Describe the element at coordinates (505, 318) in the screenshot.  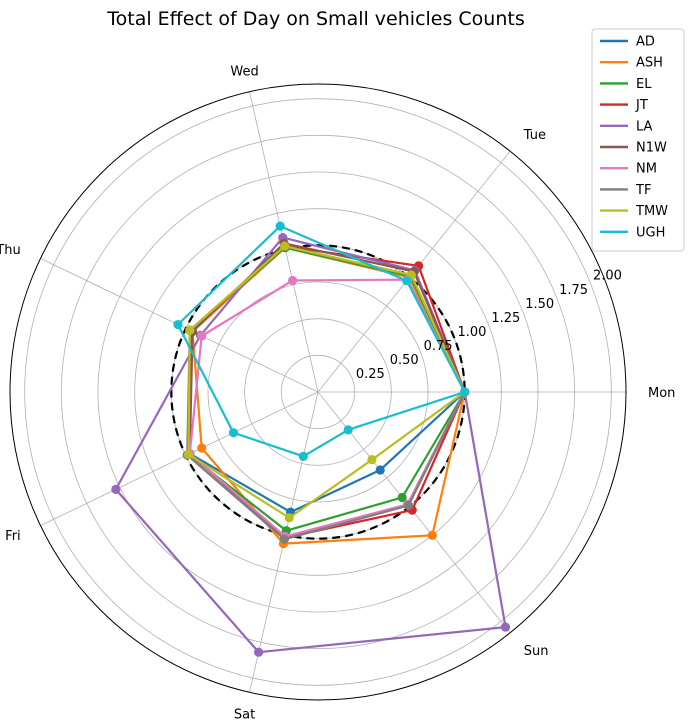
I see `radial-tick-label: 1.25` at that location.